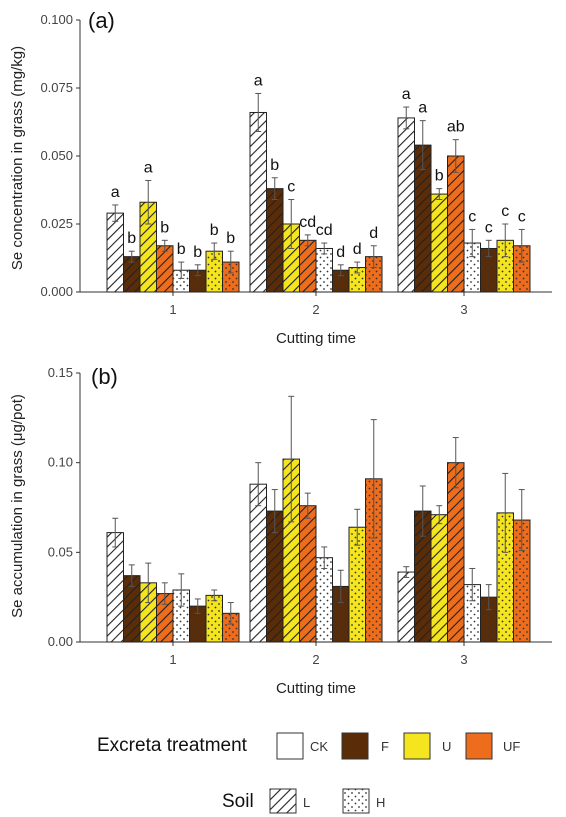 The image size is (566, 817). I want to click on y-tick-label: 0.025, so click(56, 223).